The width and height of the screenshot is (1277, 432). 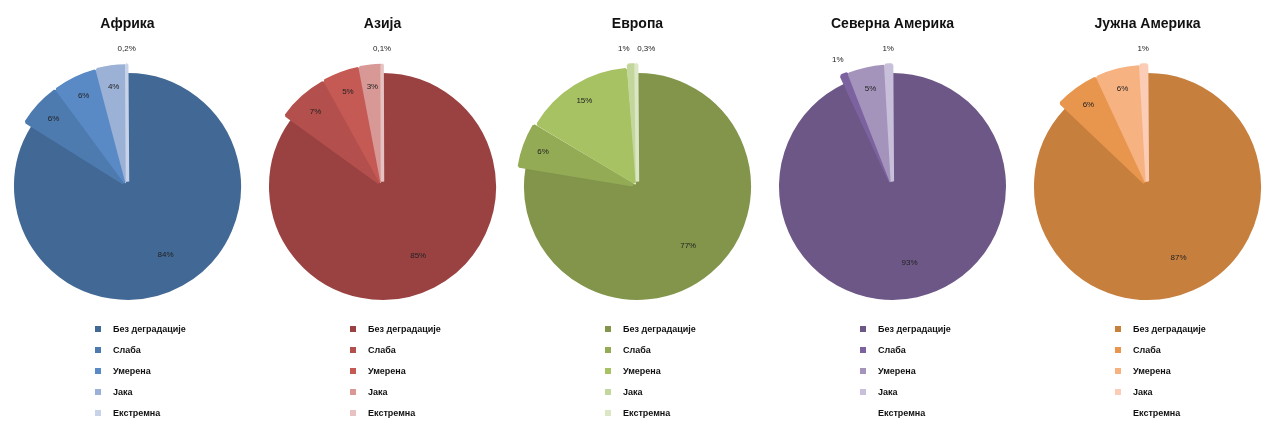 I want to click on data-label: 7%, so click(x=315, y=111).